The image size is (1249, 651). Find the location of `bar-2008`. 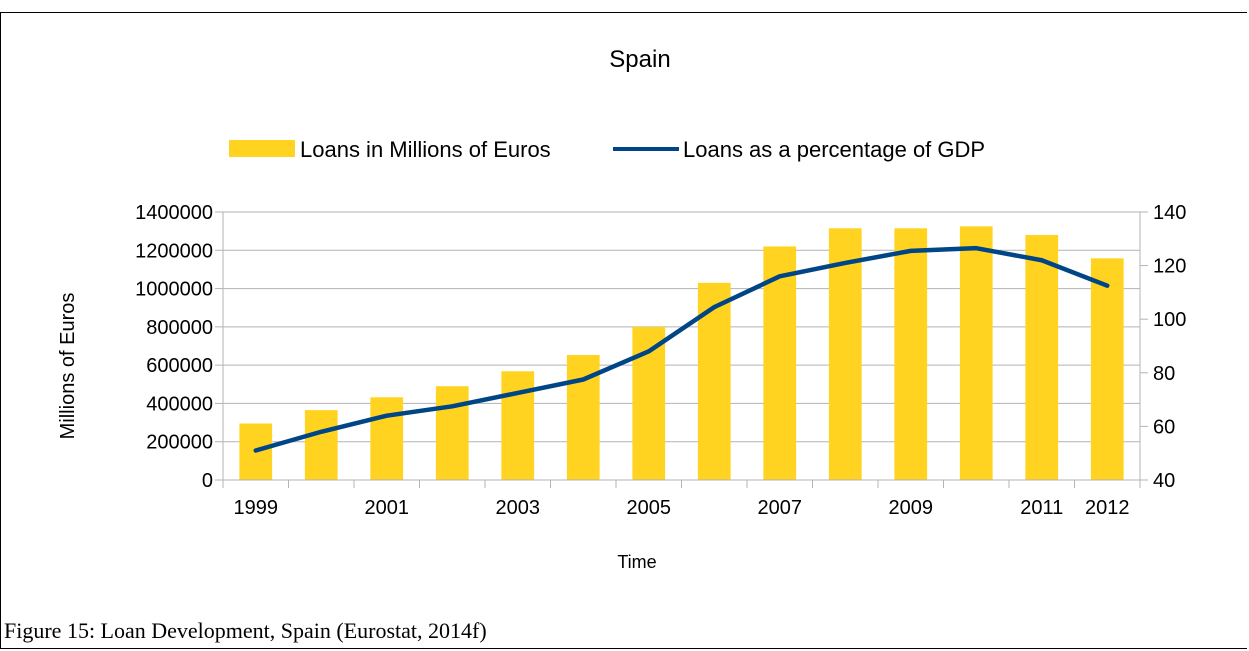

bar-2008 is located at coordinates (845, 354).